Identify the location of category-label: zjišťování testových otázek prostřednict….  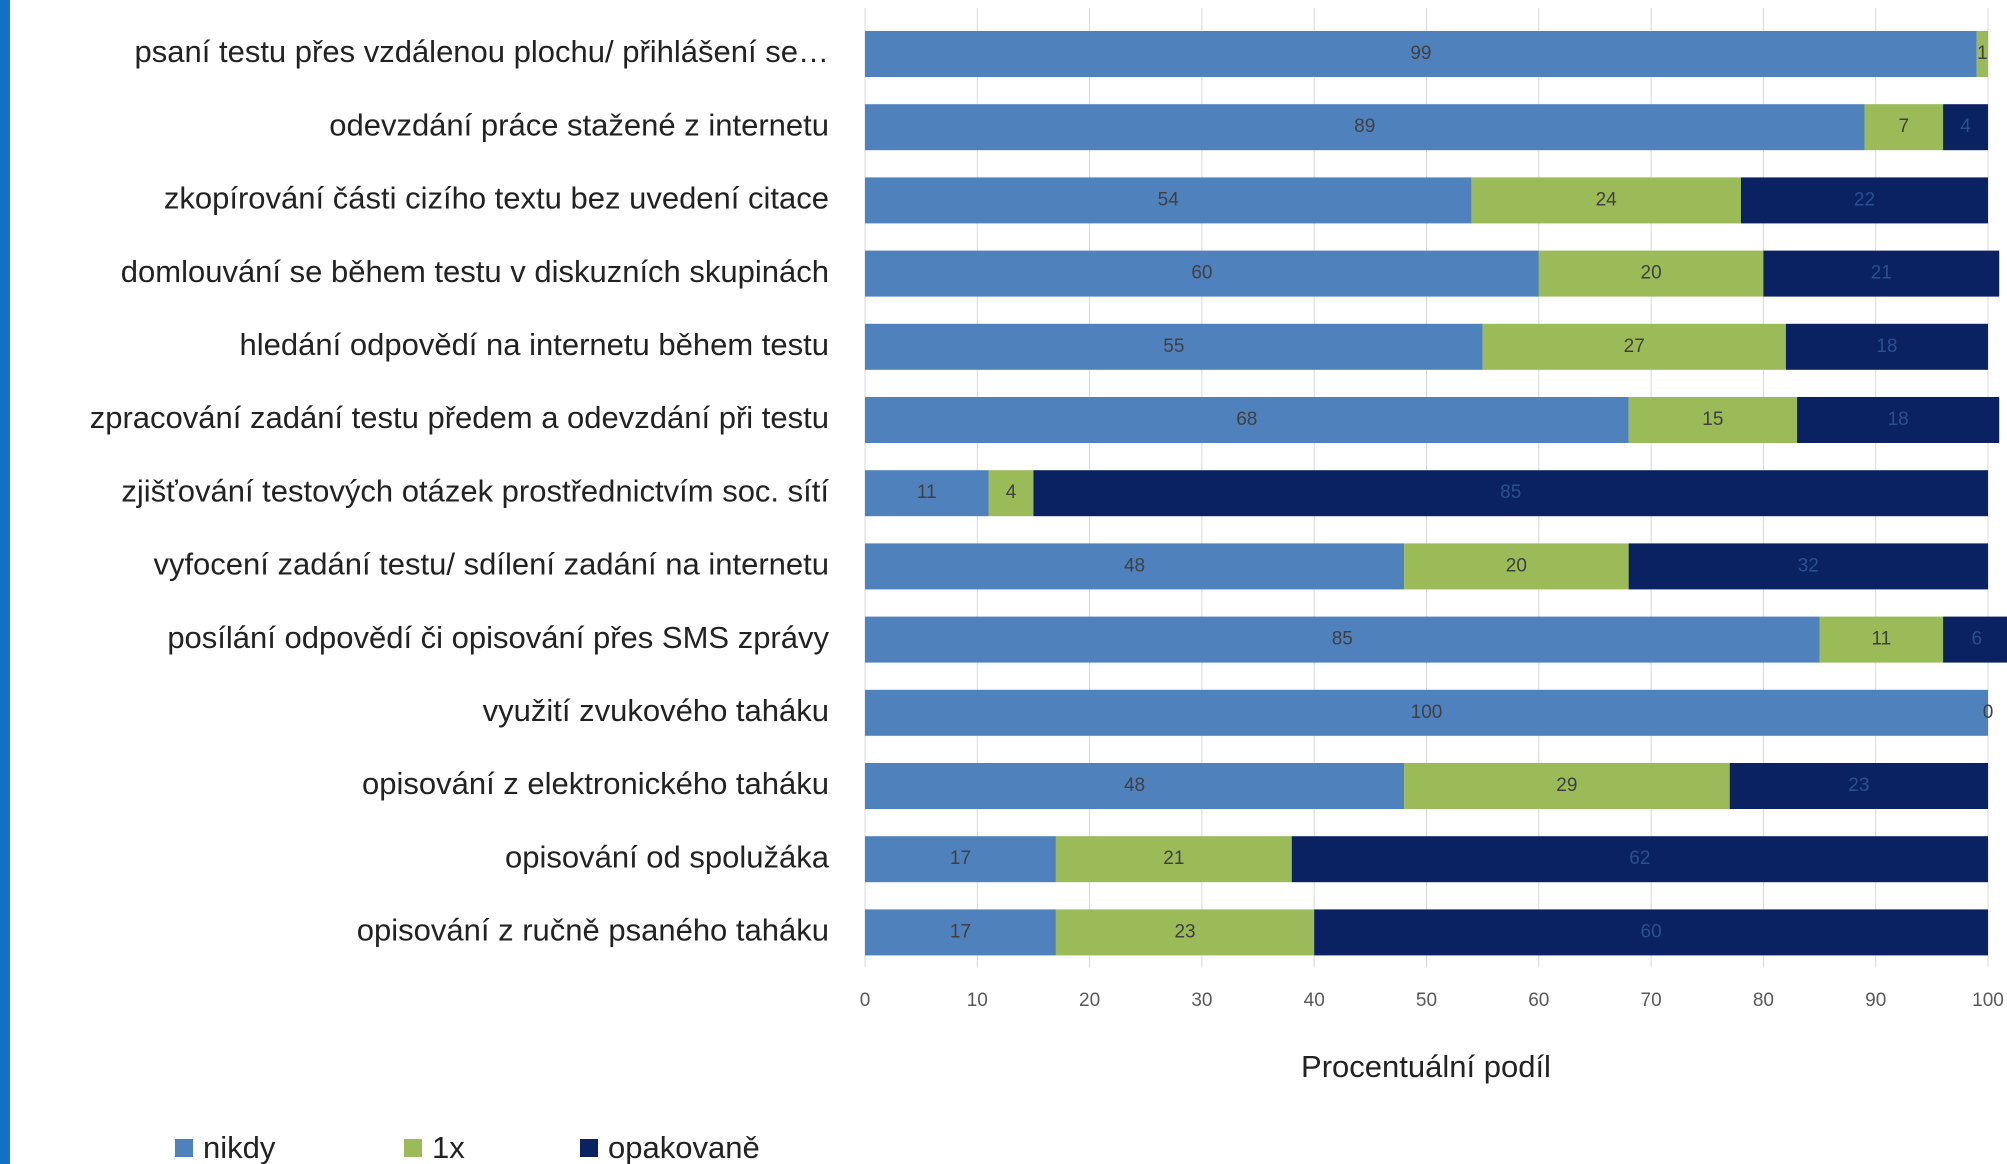
(475, 490).